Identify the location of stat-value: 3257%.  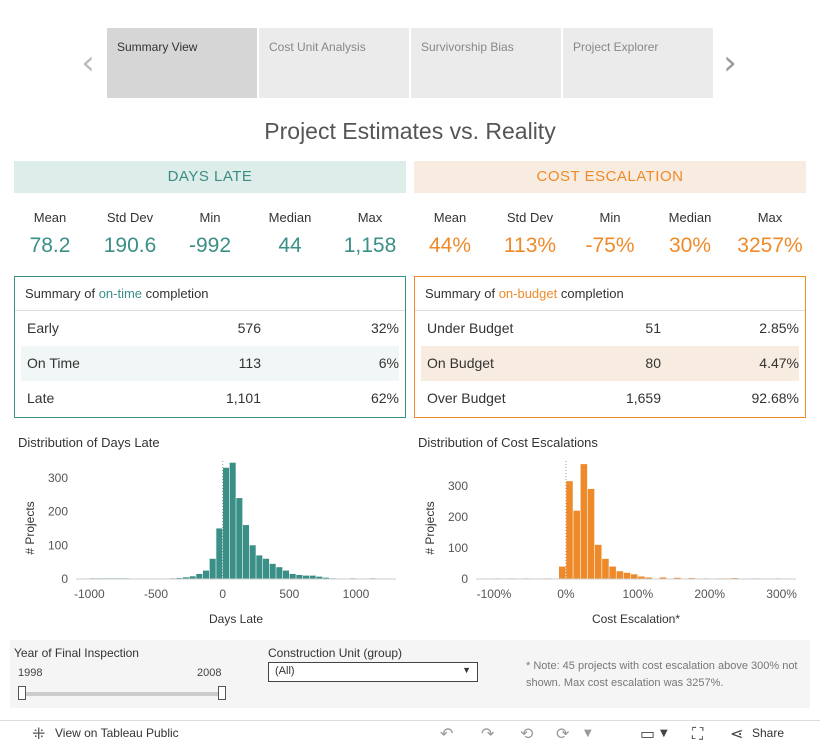
(770, 245).